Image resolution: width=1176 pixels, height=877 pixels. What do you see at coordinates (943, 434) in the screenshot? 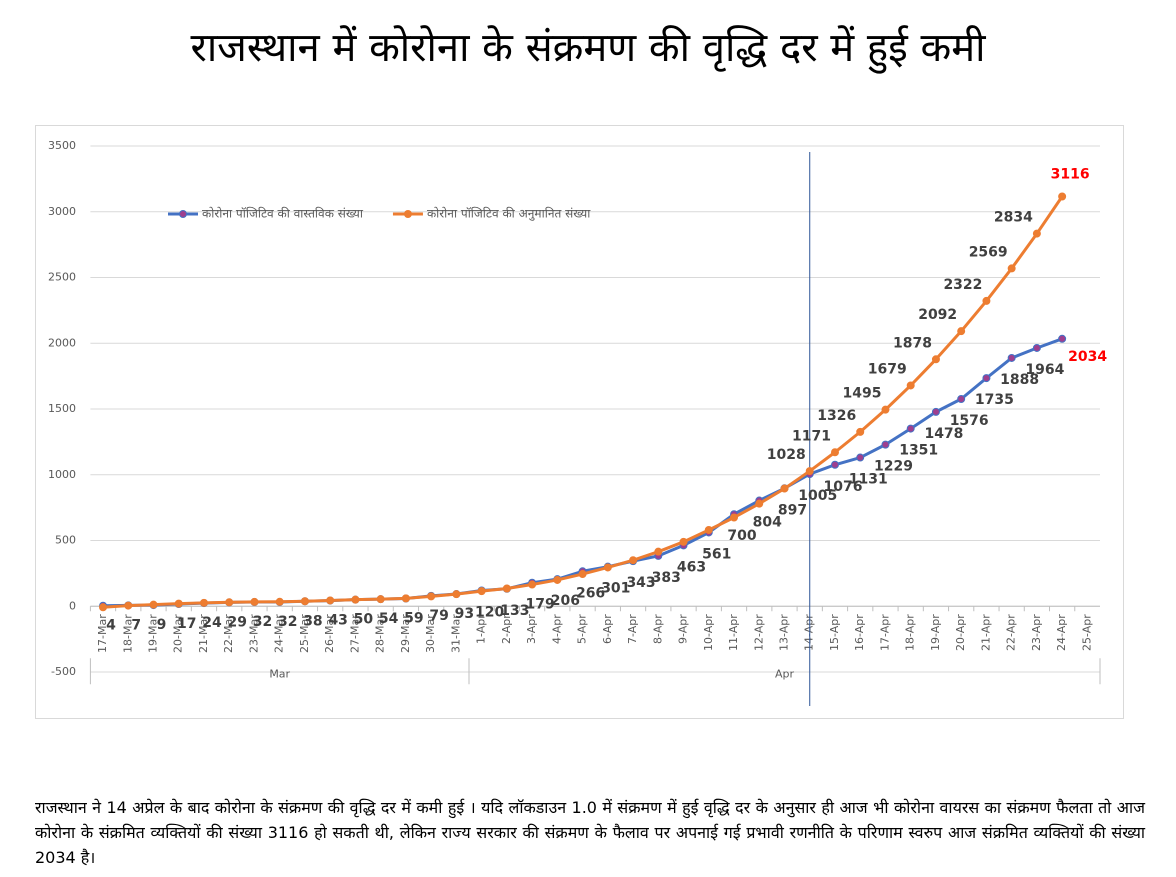
I see `data-label: 1478` at bounding box center [943, 434].